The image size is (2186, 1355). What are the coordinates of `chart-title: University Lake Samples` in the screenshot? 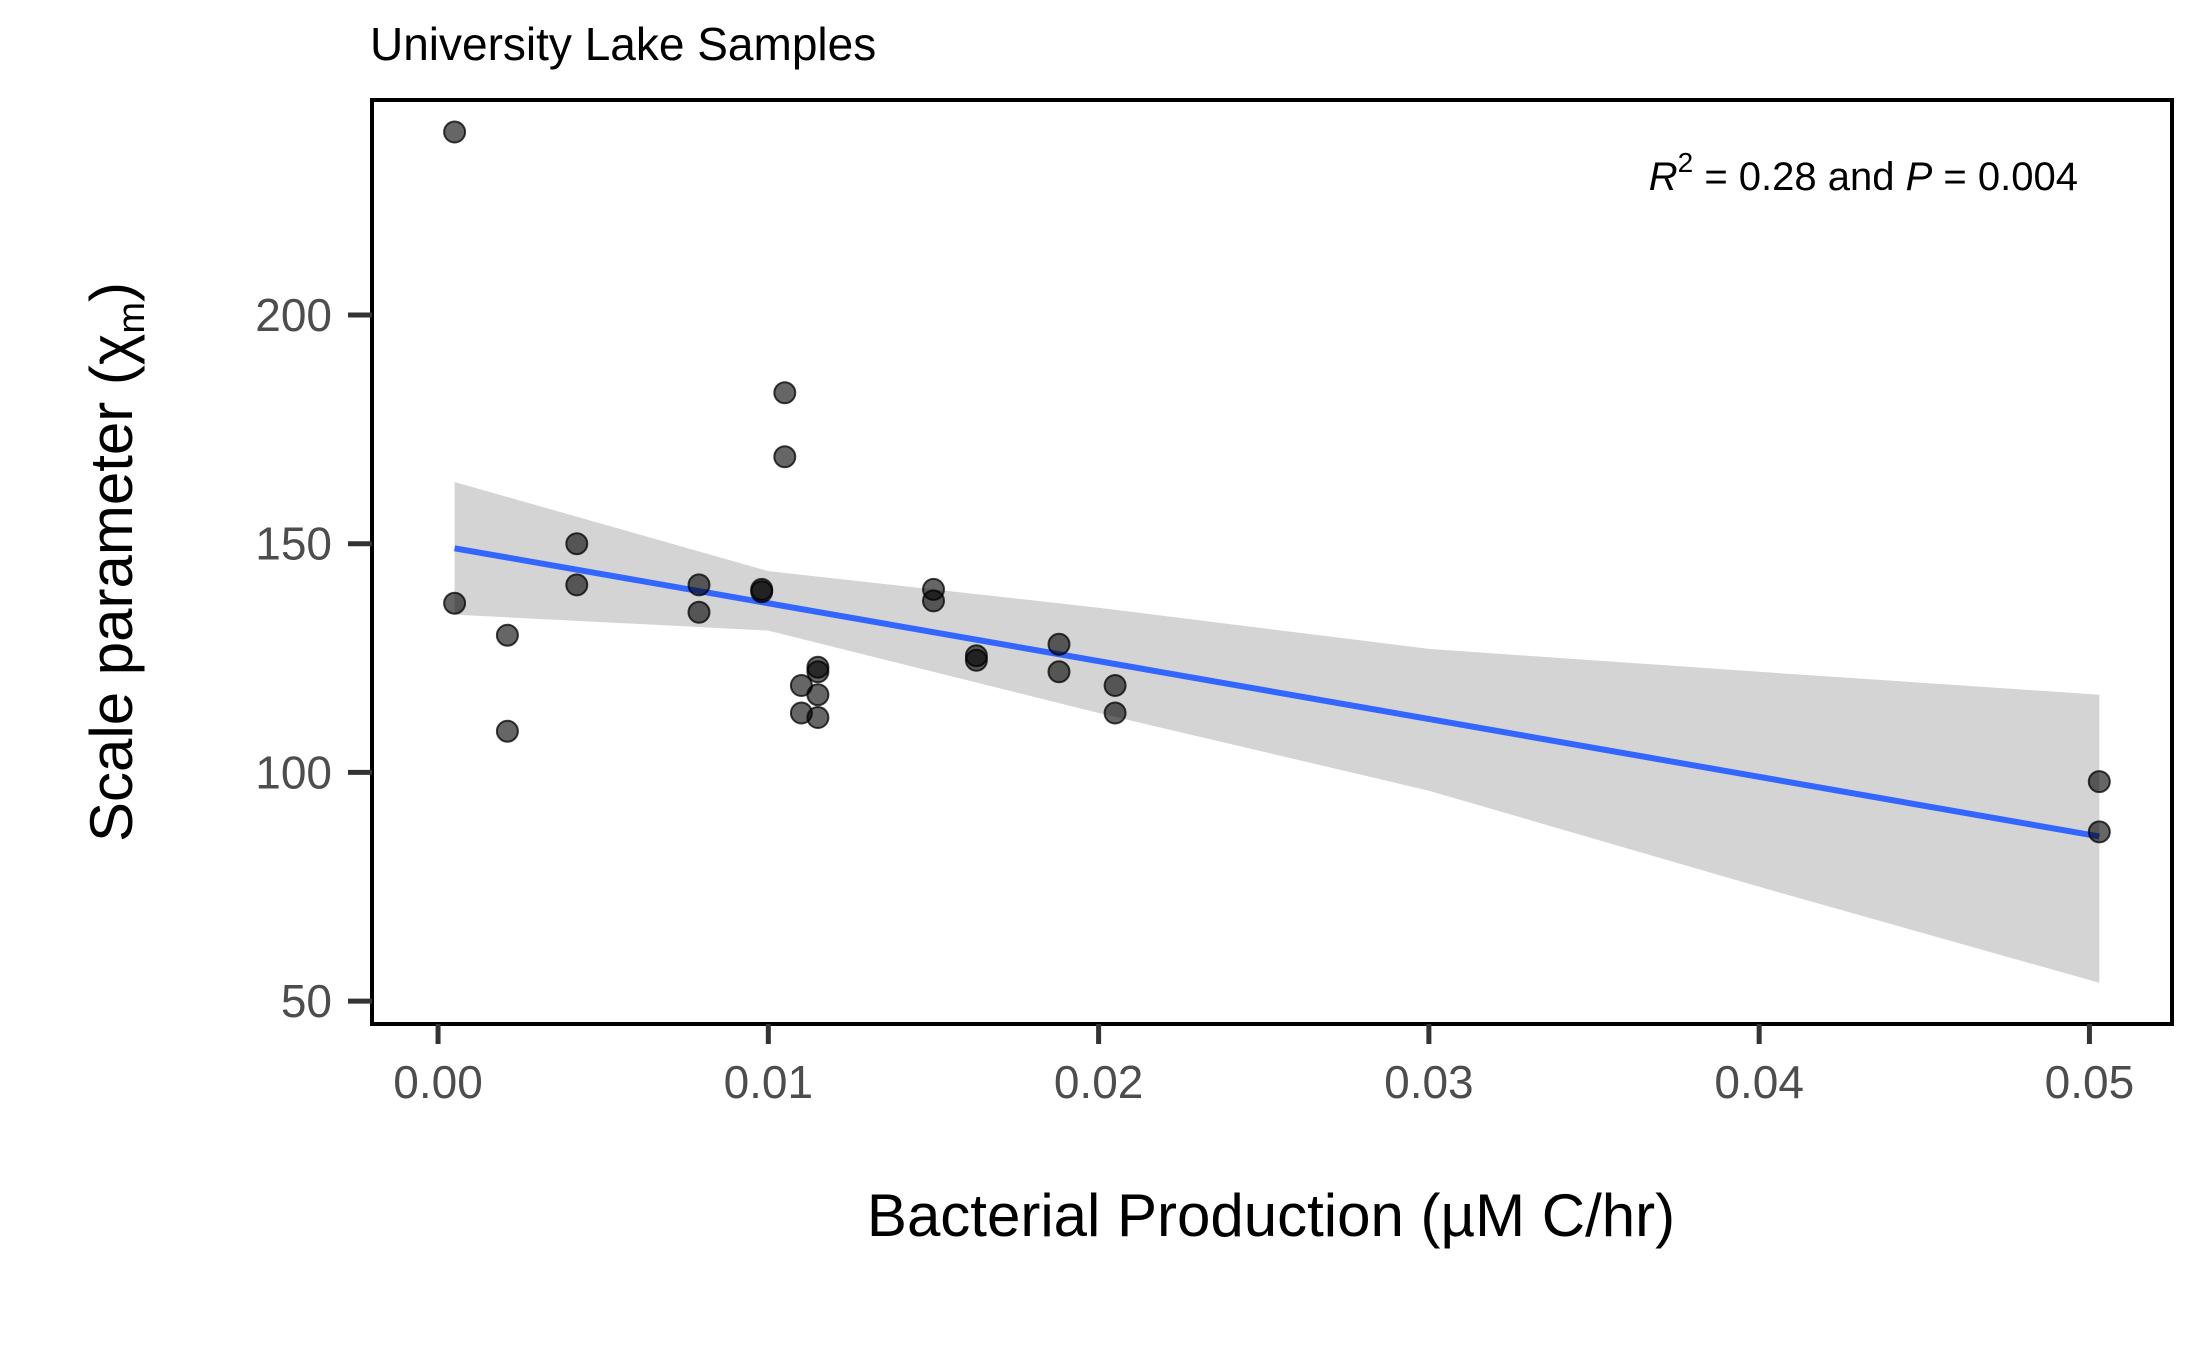 It's located at (623, 44).